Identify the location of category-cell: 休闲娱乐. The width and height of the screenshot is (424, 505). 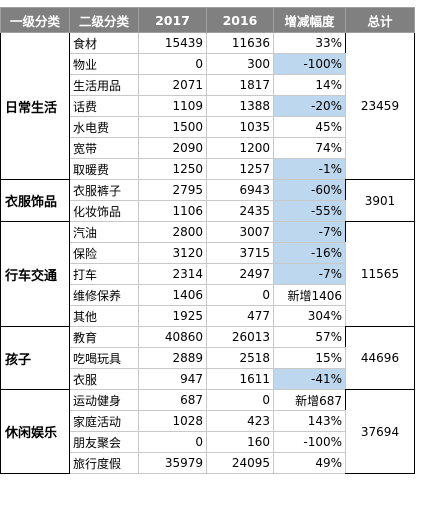
(35, 431).